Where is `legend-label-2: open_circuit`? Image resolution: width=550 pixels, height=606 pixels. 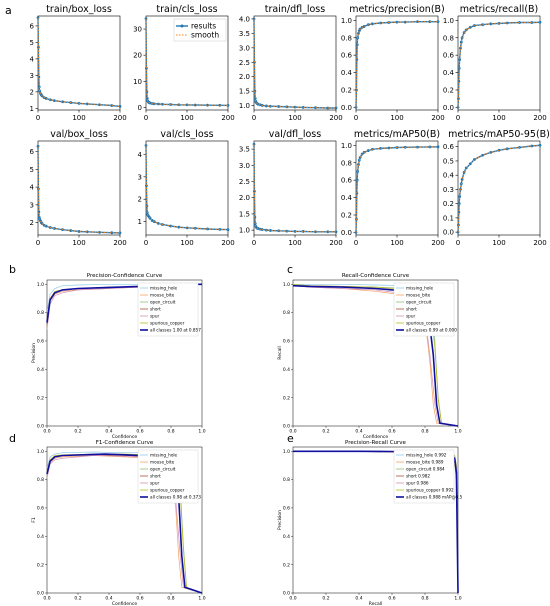
legend-label-2: open_circuit is located at coordinates (419, 302).